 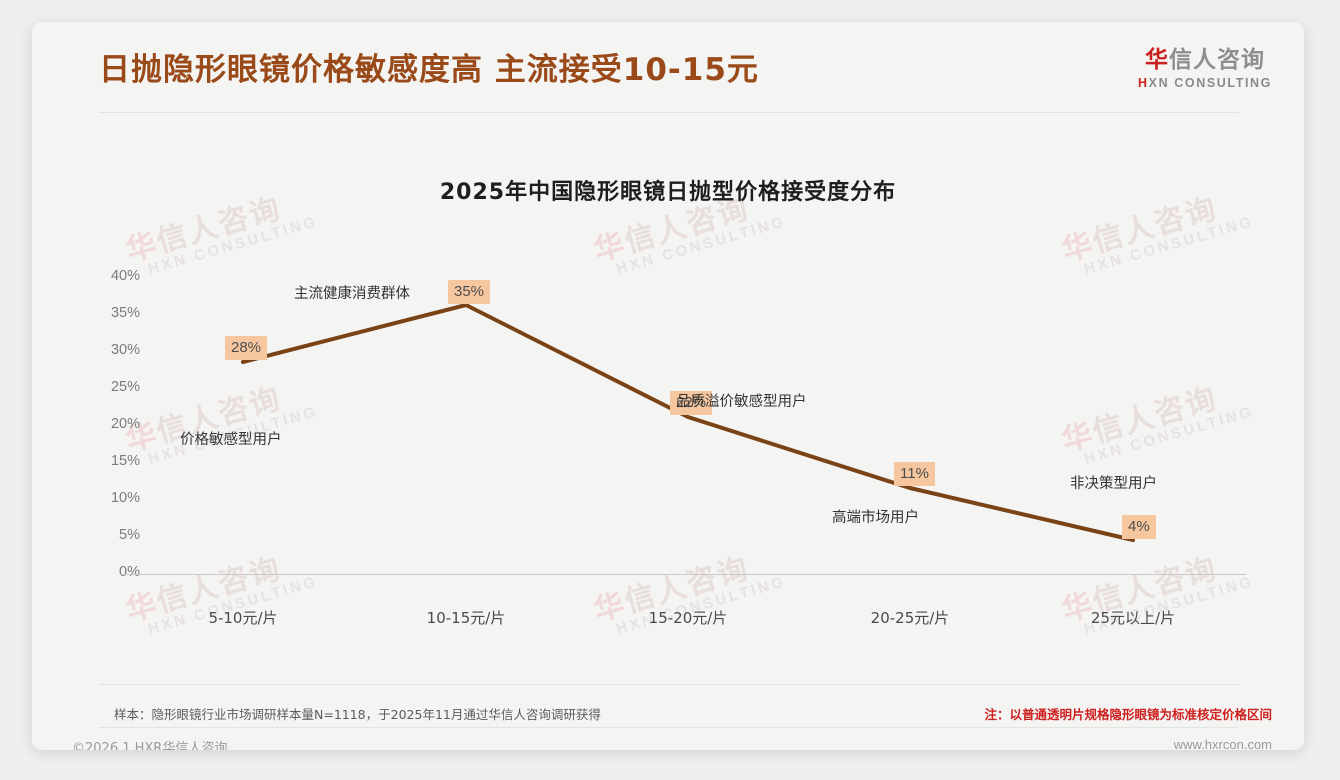 What do you see at coordinates (741, 402) in the screenshot?
I see `annotation: 品质溢价敏感型用户` at bounding box center [741, 402].